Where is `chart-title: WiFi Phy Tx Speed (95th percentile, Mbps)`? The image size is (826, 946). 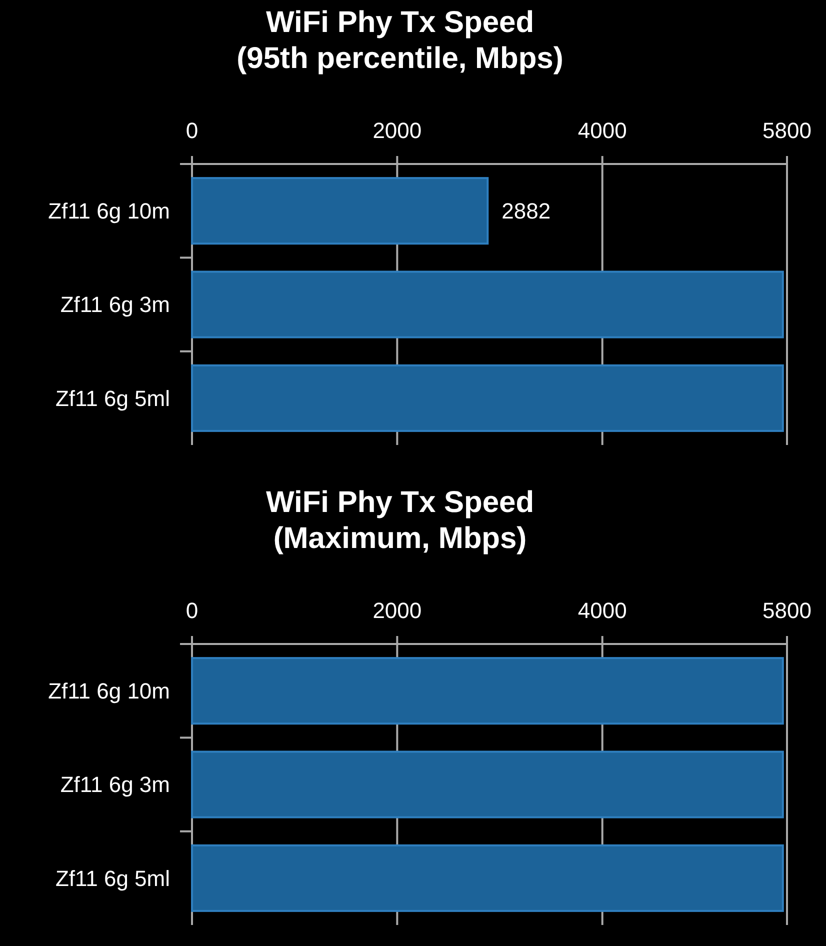 chart-title: WiFi Phy Tx Speed (95th percentile, Mbps) is located at coordinates (400, 40).